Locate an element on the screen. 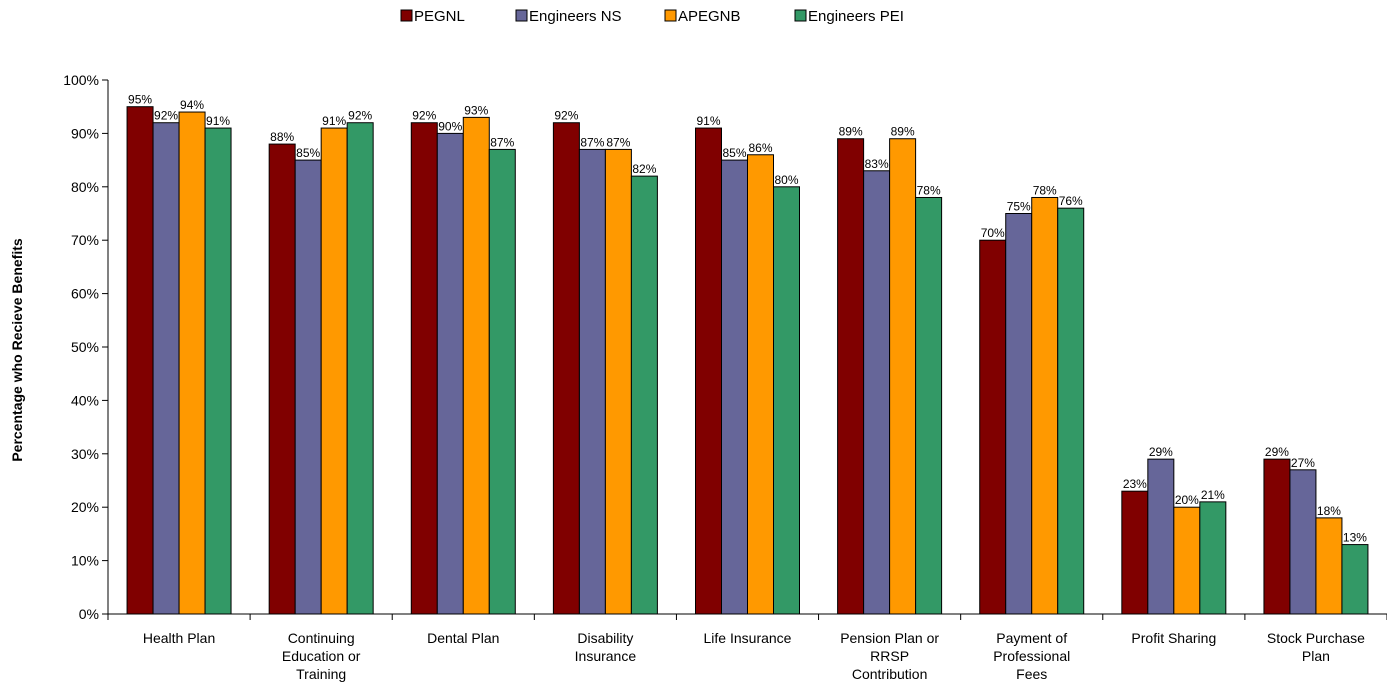 The image size is (1387, 694). bar-value-label: 90% is located at coordinates (450, 126).